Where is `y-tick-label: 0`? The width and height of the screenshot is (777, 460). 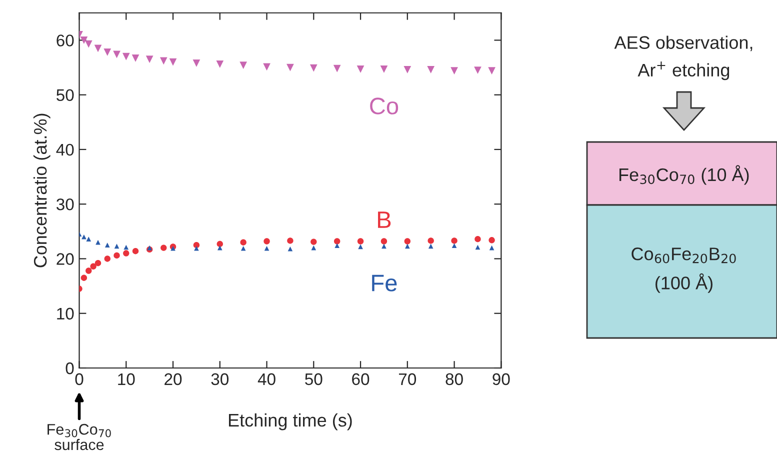 y-tick-label: 0 is located at coordinates (70, 368).